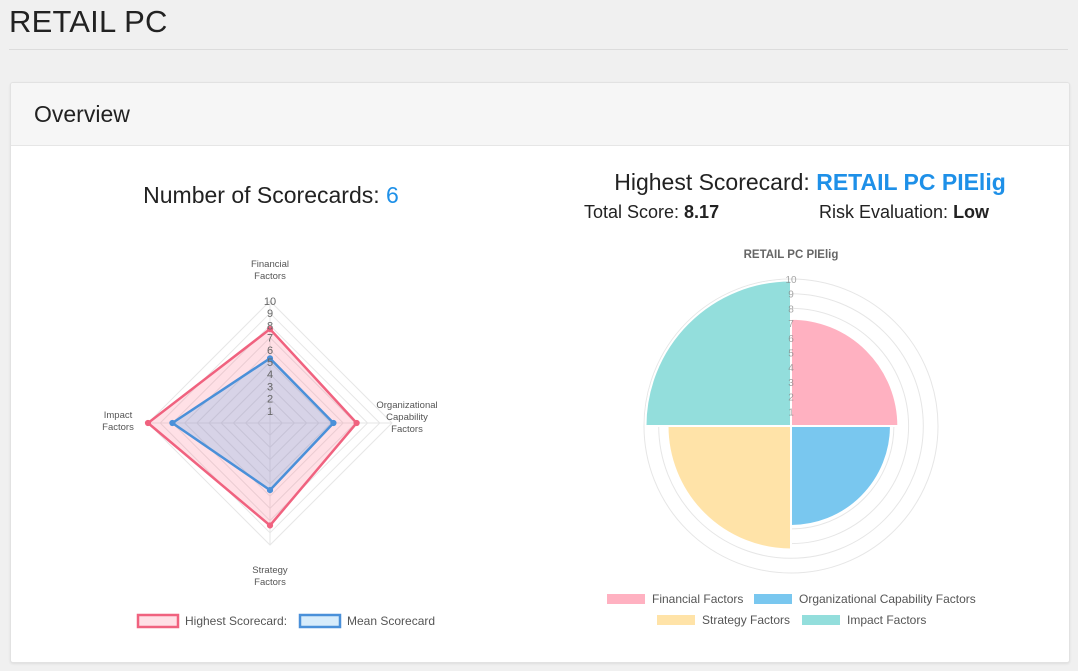 The image size is (1078, 671). Describe the element at coordinates (265, 195) in the screenshot. I see `scorecard-count-label: Number of Scorecards:` at that location.